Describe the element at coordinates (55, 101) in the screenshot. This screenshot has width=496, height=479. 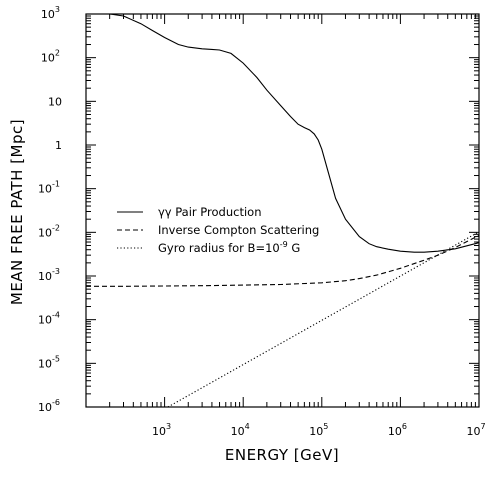
I see `y-tick-label: 10` at that location.